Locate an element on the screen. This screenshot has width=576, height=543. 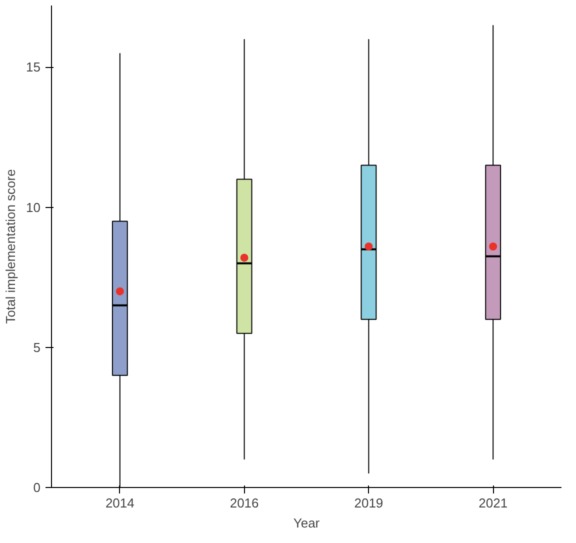
y-tick-label: 15 is located at coordinates (33, 67).